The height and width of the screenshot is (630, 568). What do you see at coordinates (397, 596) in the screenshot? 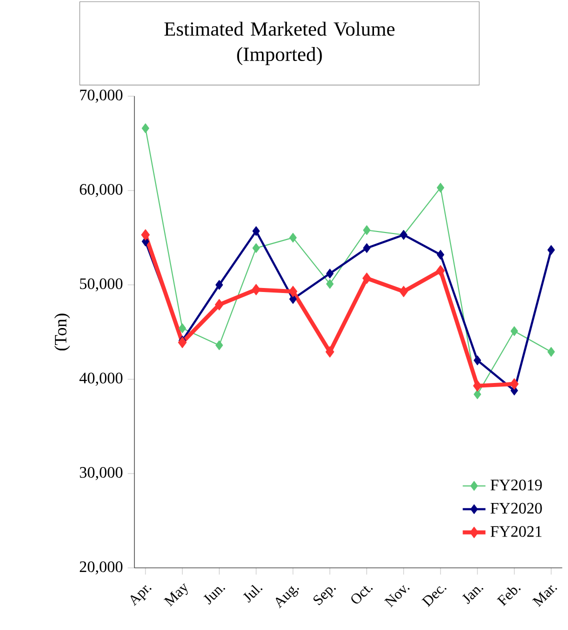
I see `x-tick-label: Nov.` at bounding box center [397, 596].